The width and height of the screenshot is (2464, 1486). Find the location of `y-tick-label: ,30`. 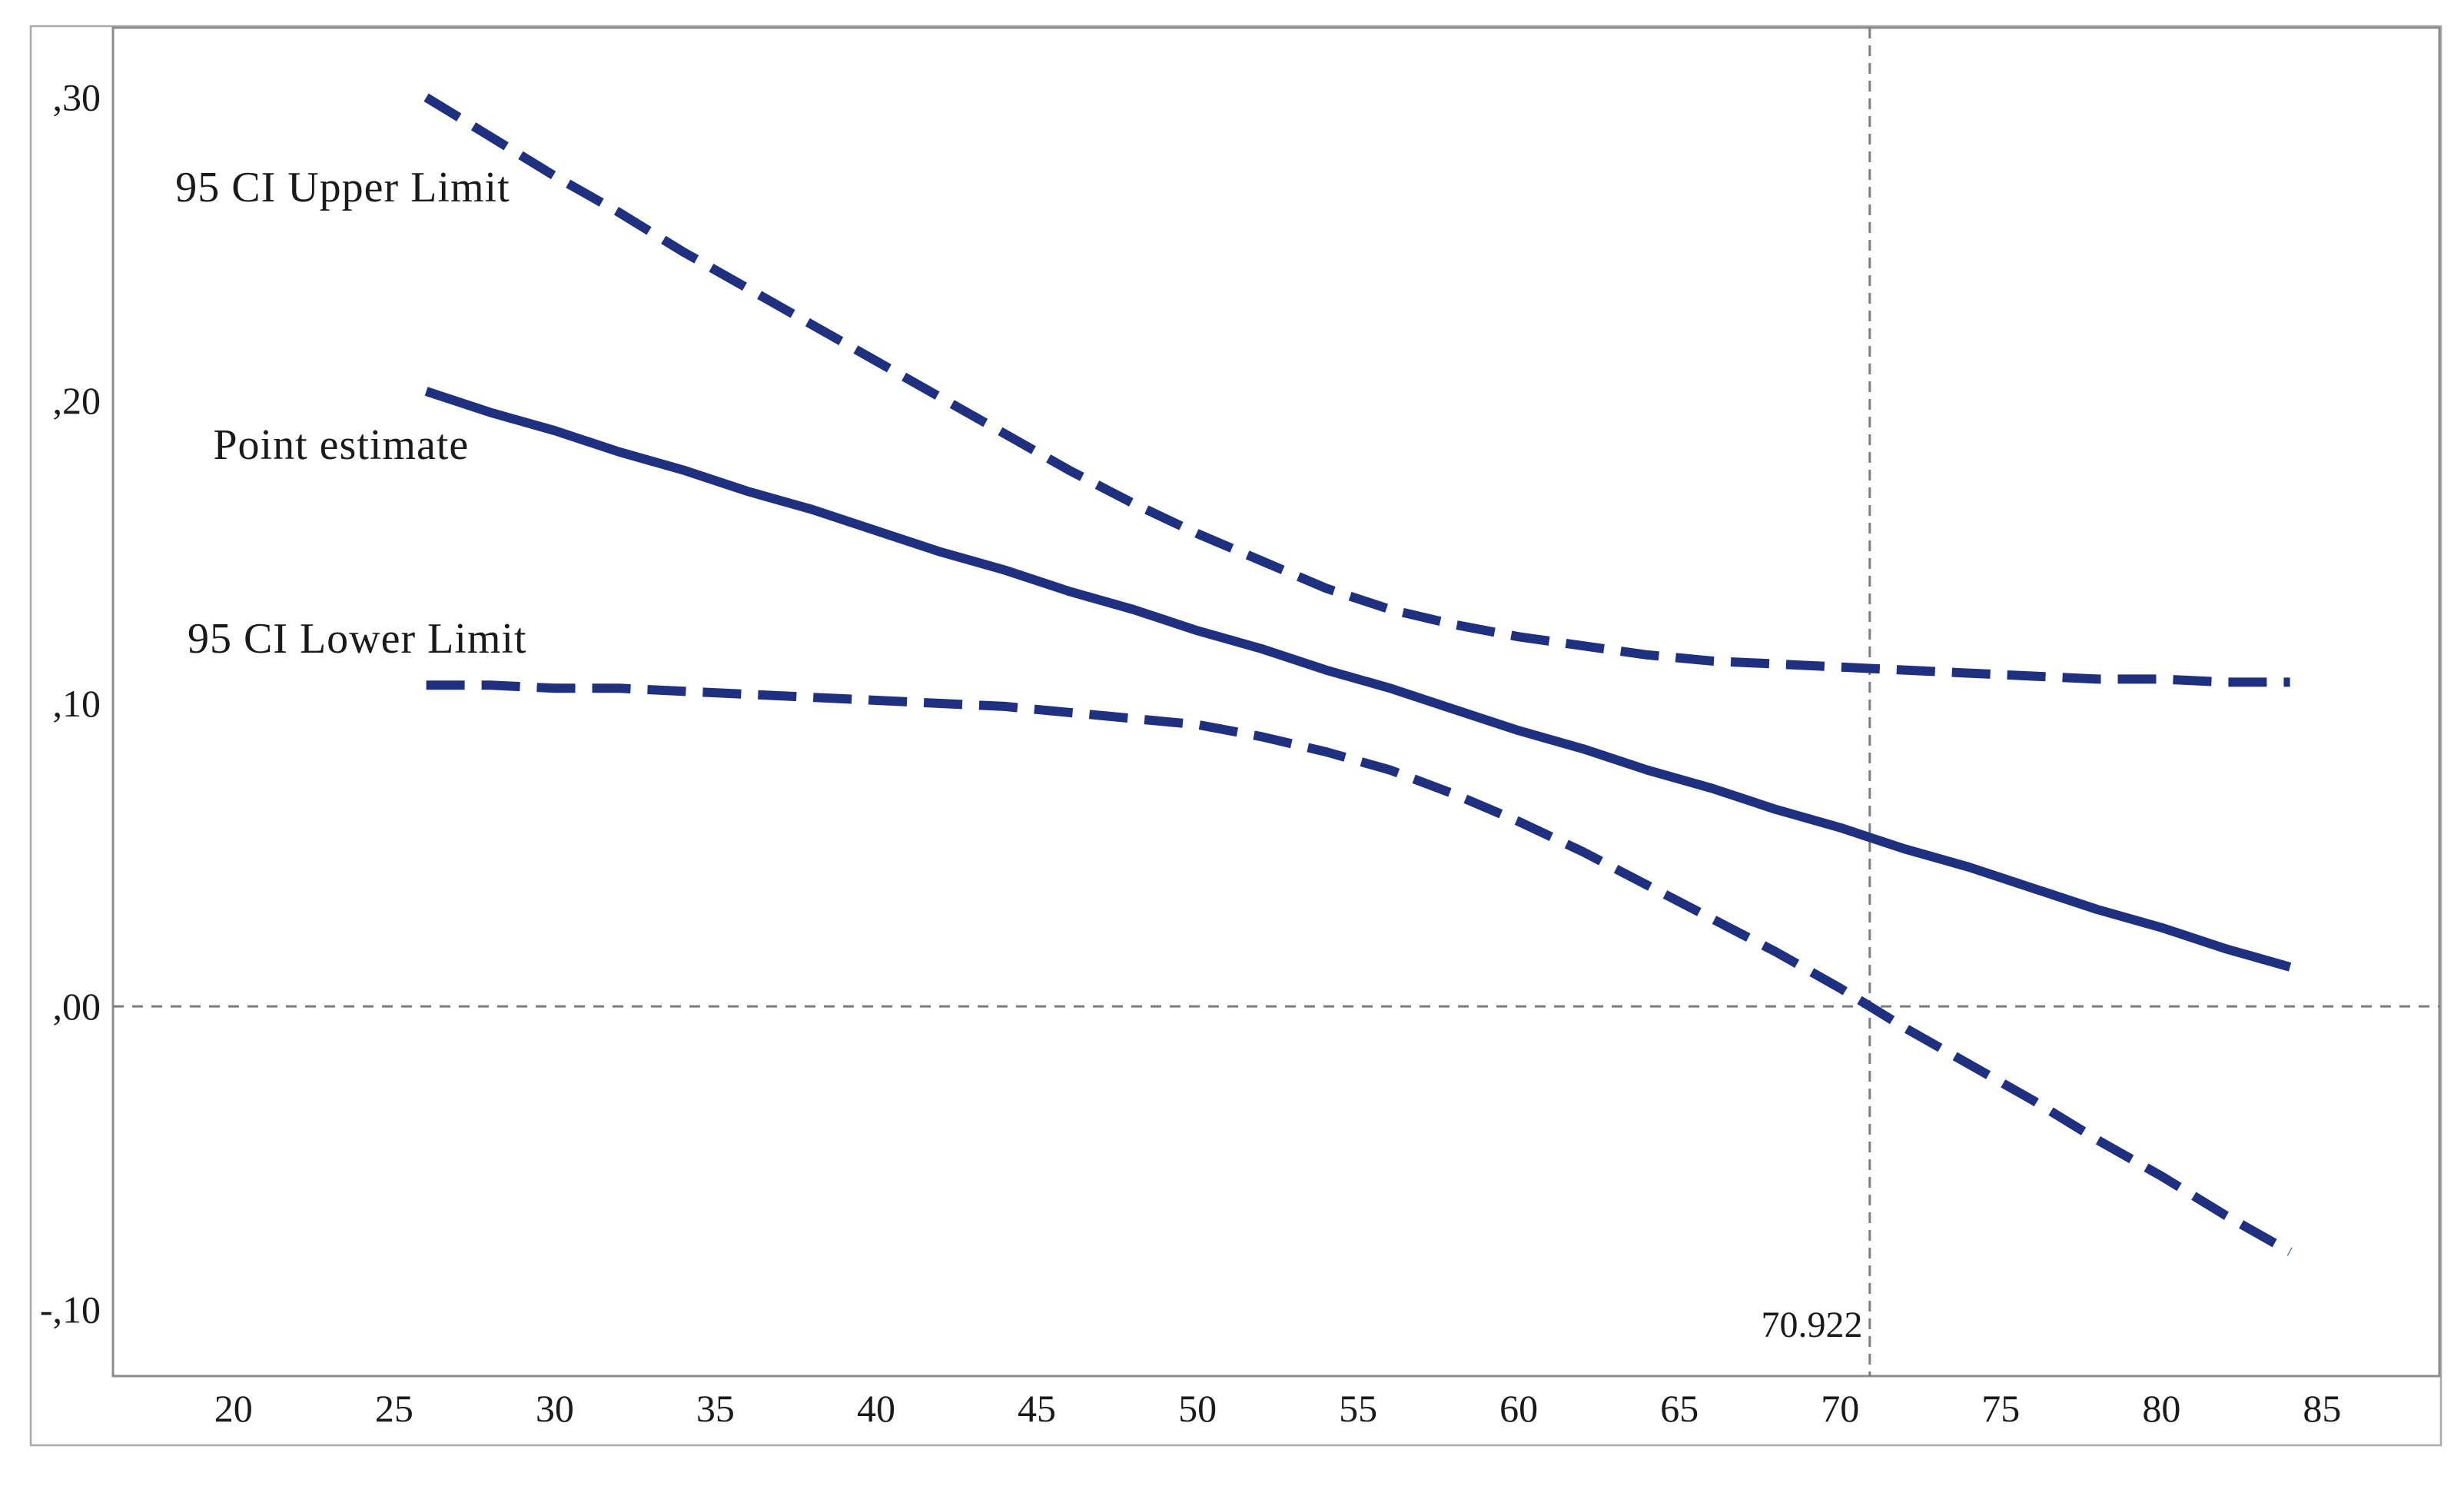

y-tick-label: ,30 is located at coordinates (77, 97).